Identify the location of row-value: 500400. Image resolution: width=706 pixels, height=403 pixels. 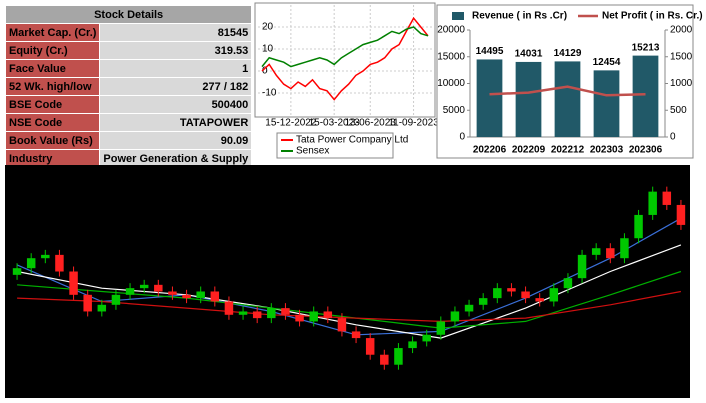
(176, 104).